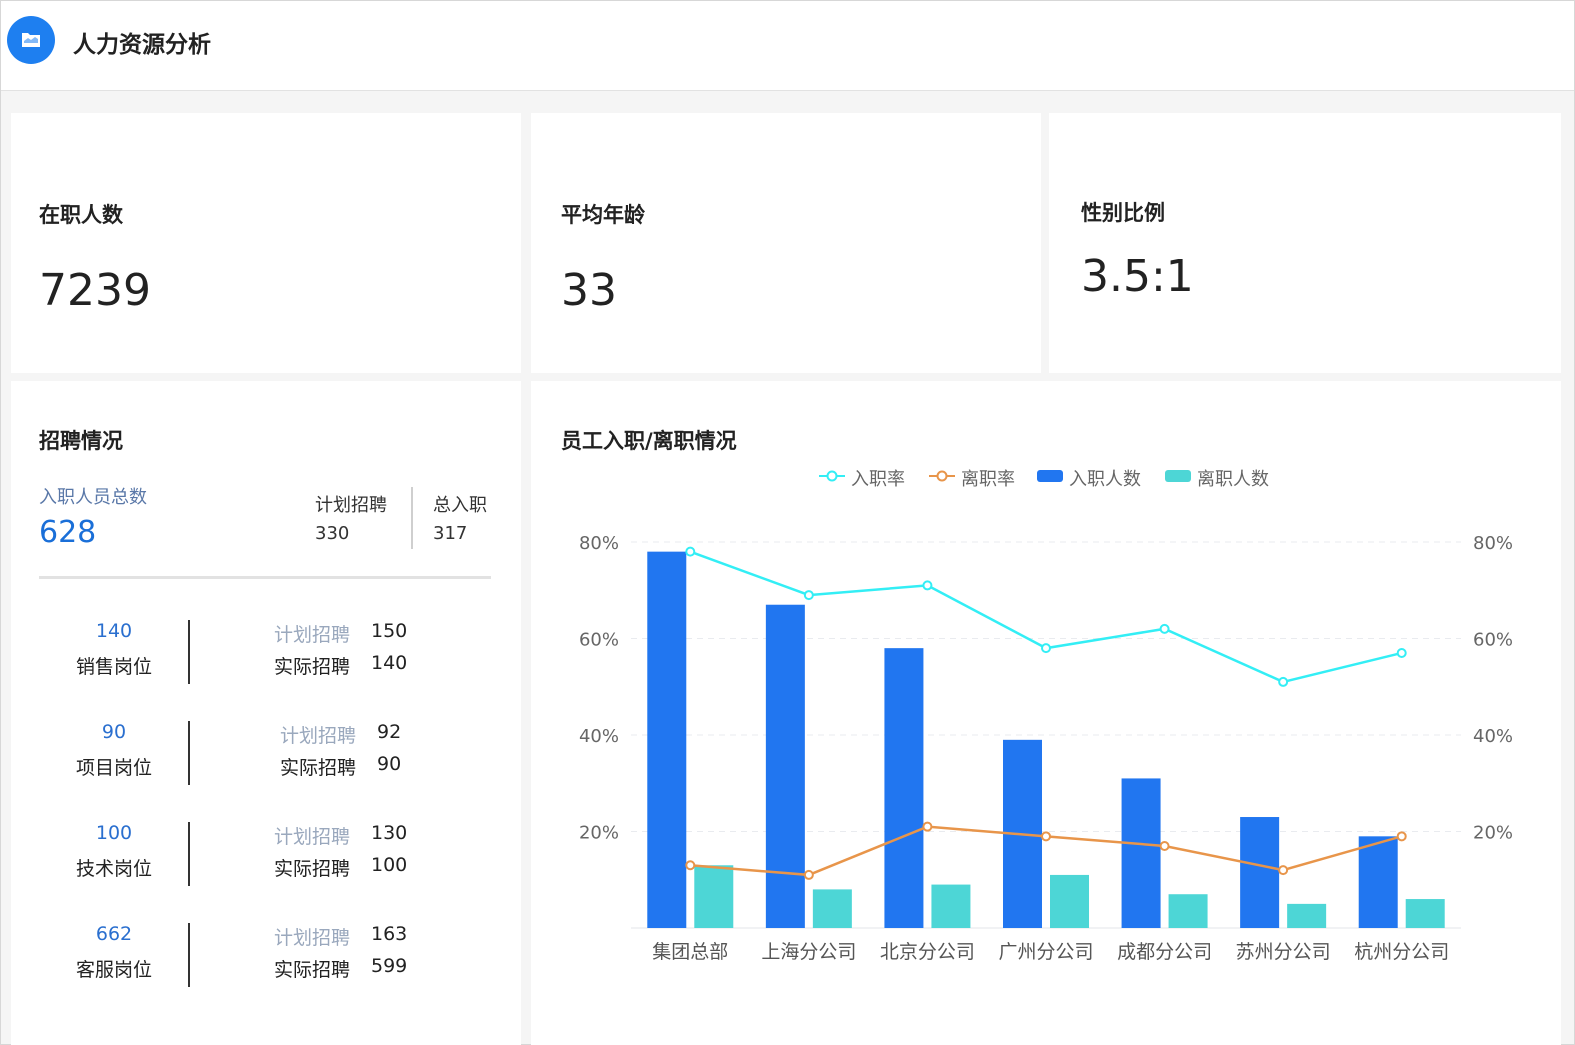  Describe the element at coordinates (988, 479) in the screenshot. I see `legend-label: 离职率` at that location.